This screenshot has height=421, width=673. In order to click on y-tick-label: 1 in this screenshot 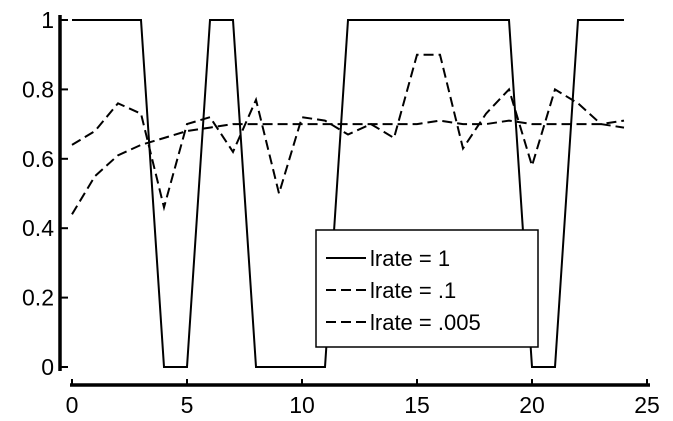, I will do `click(47, 20)`.